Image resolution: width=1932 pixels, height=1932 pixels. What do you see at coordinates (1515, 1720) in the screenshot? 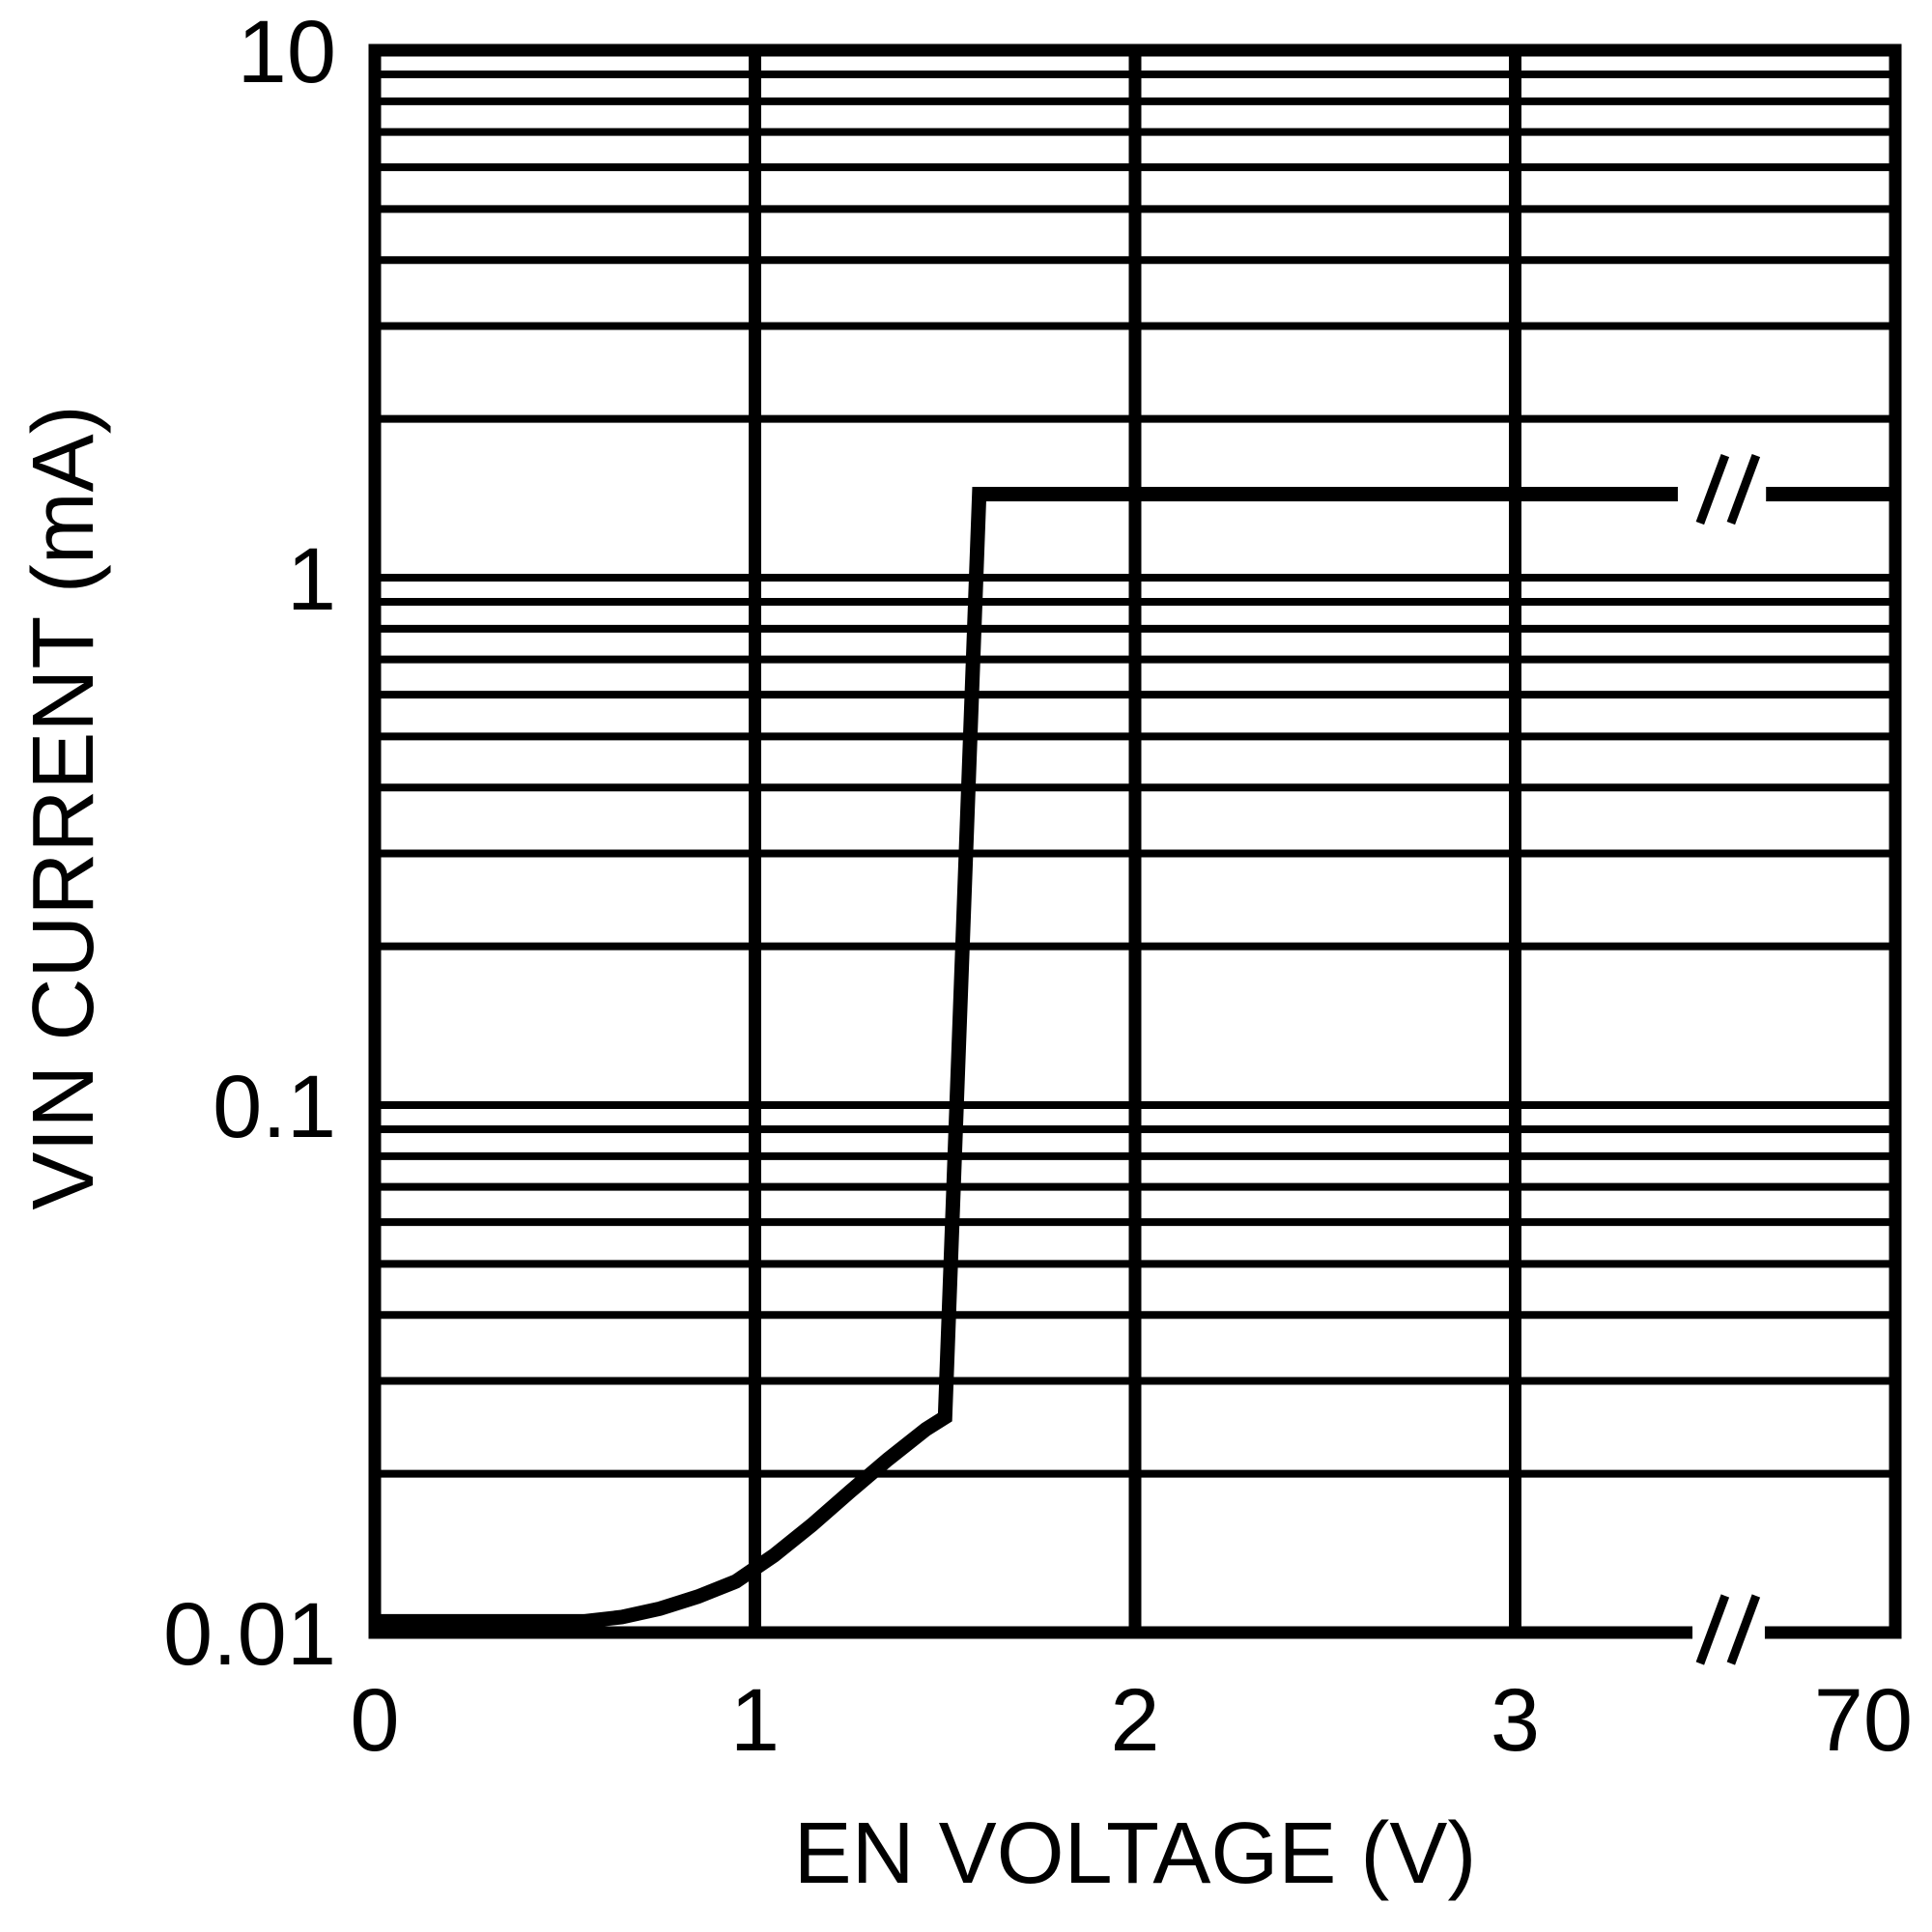
I see `x-tick-label: 3` at bounding box center [1515, 1720].